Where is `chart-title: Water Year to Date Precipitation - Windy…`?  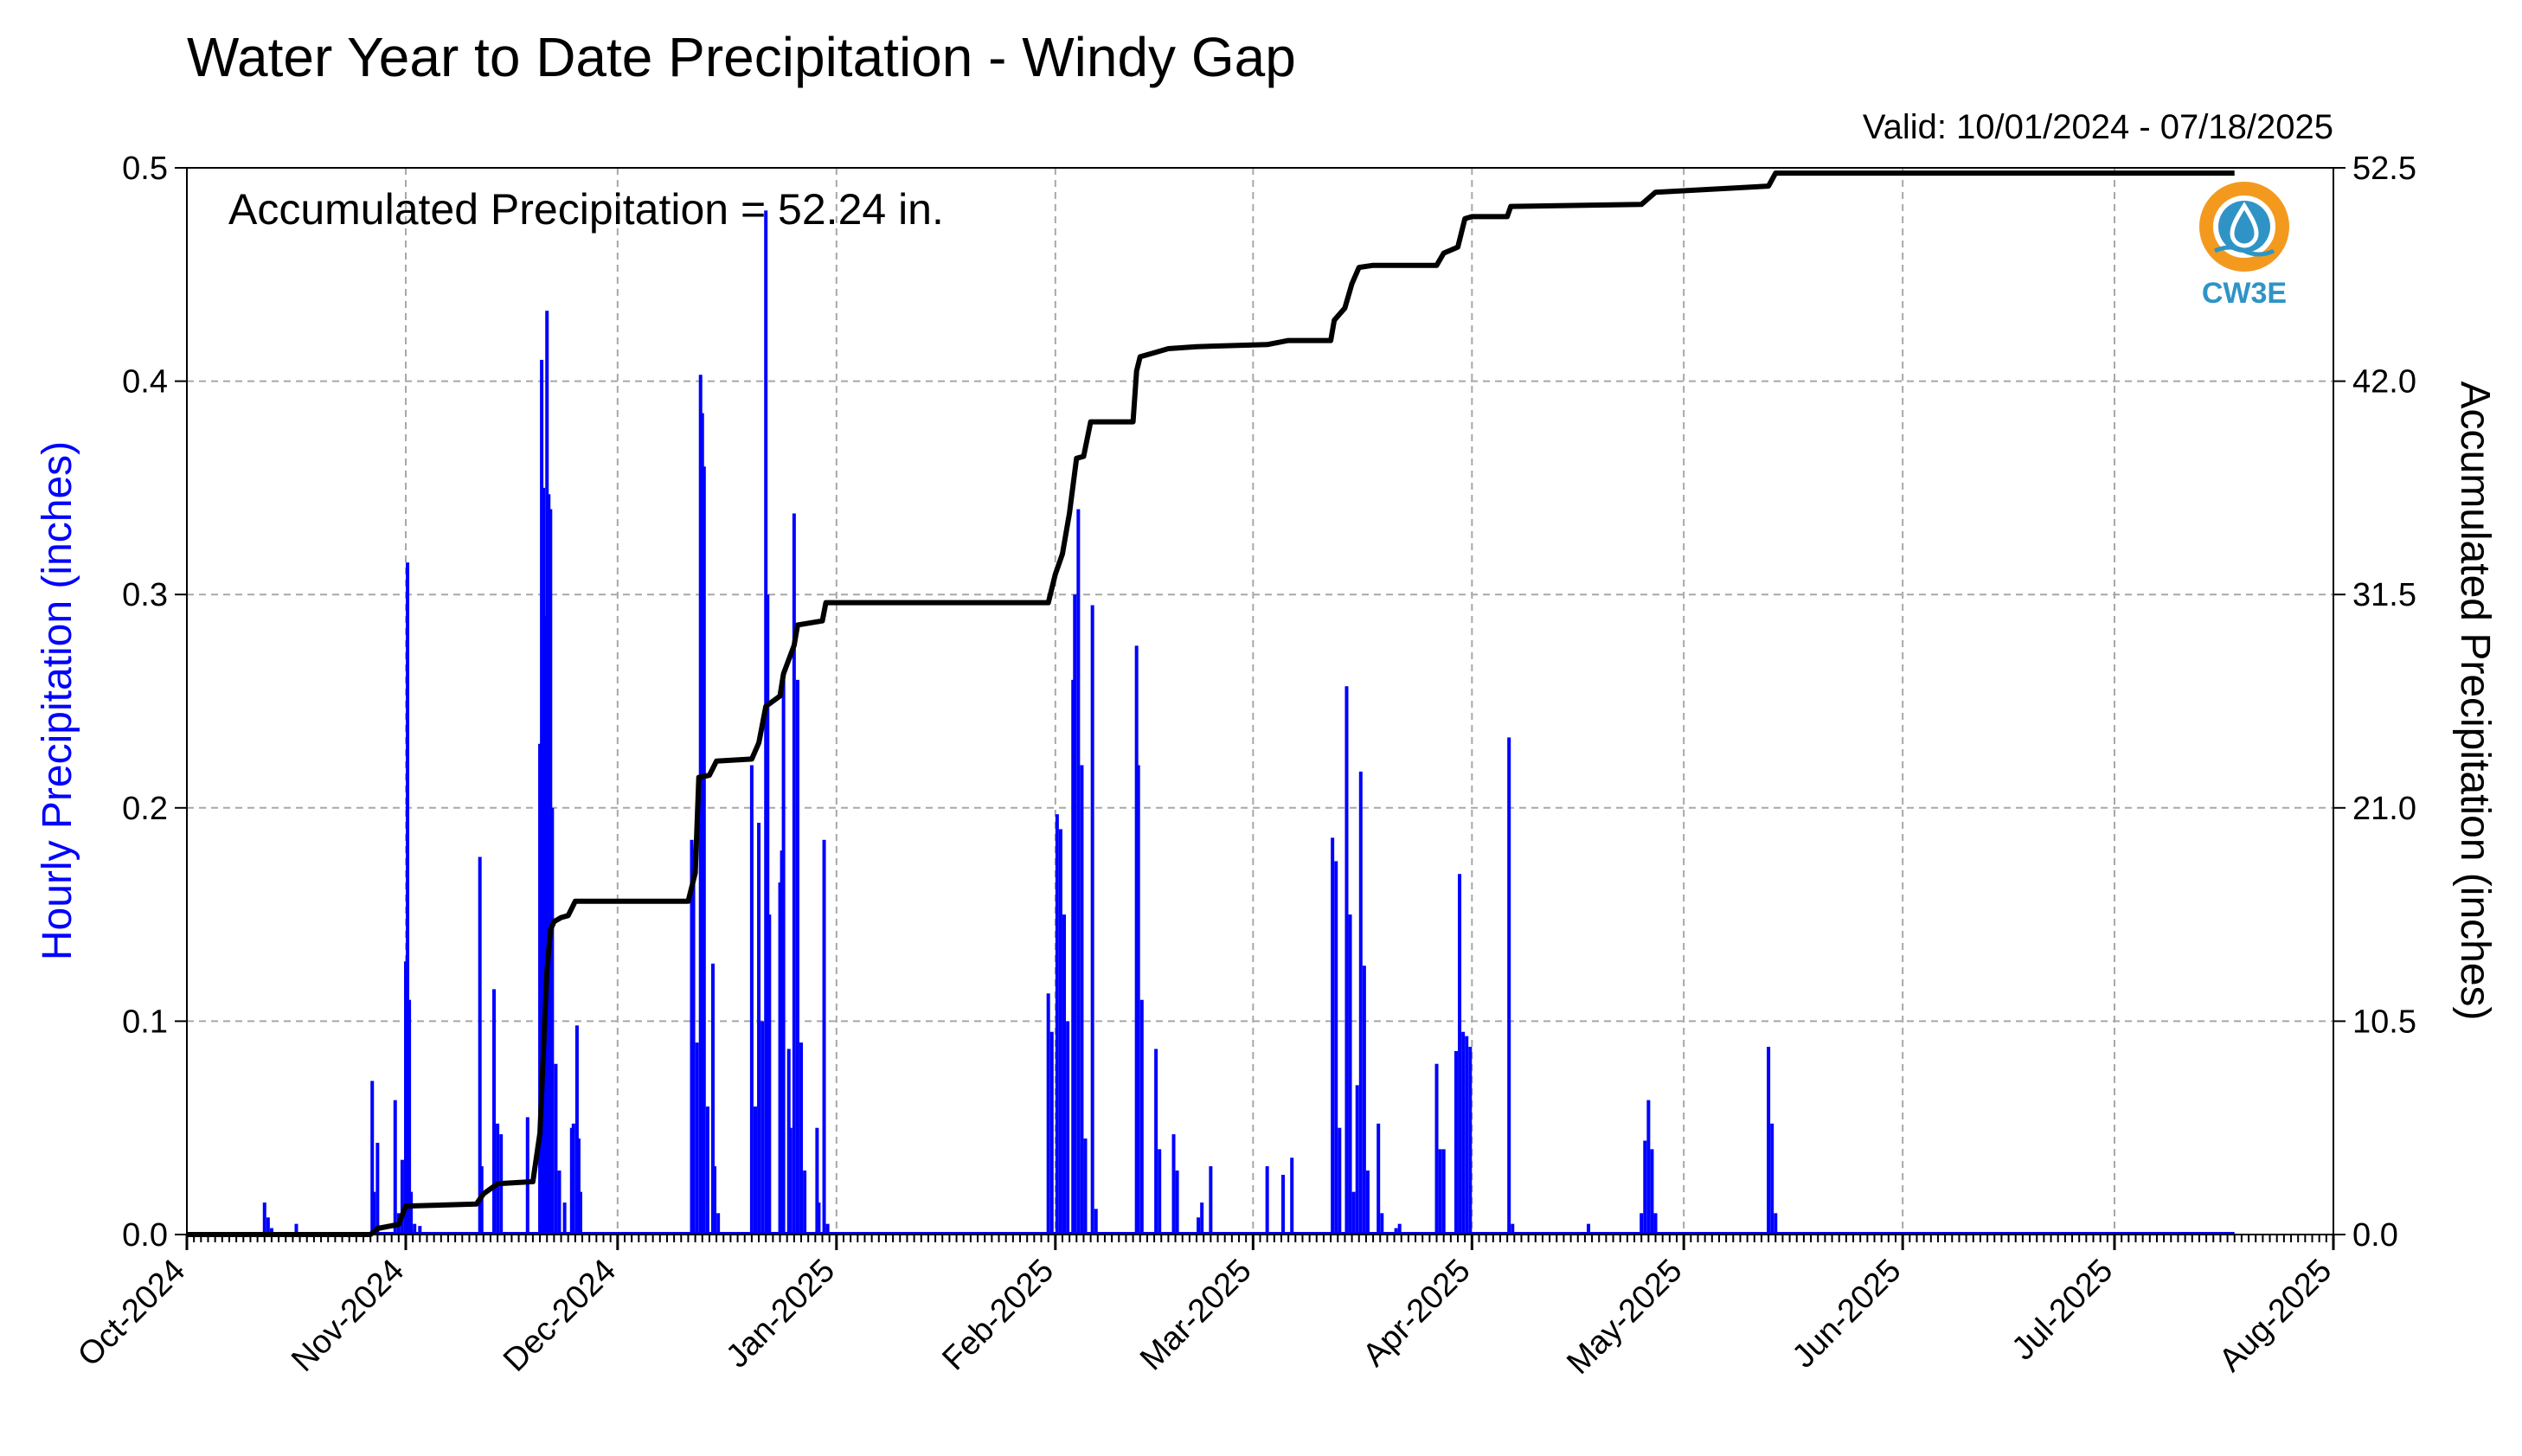
chart-title: Water Year to Date Precipitation - Windy… is located at coordinates (741, 57).